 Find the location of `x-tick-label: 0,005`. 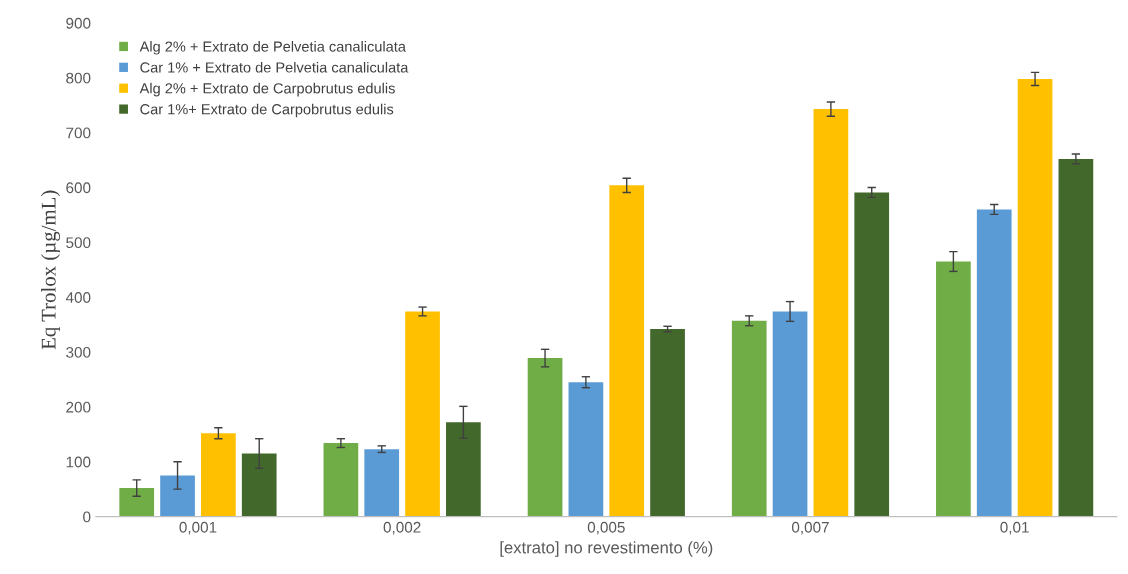

x-tick-label: 0,005 is located at coordinates (606, 528).